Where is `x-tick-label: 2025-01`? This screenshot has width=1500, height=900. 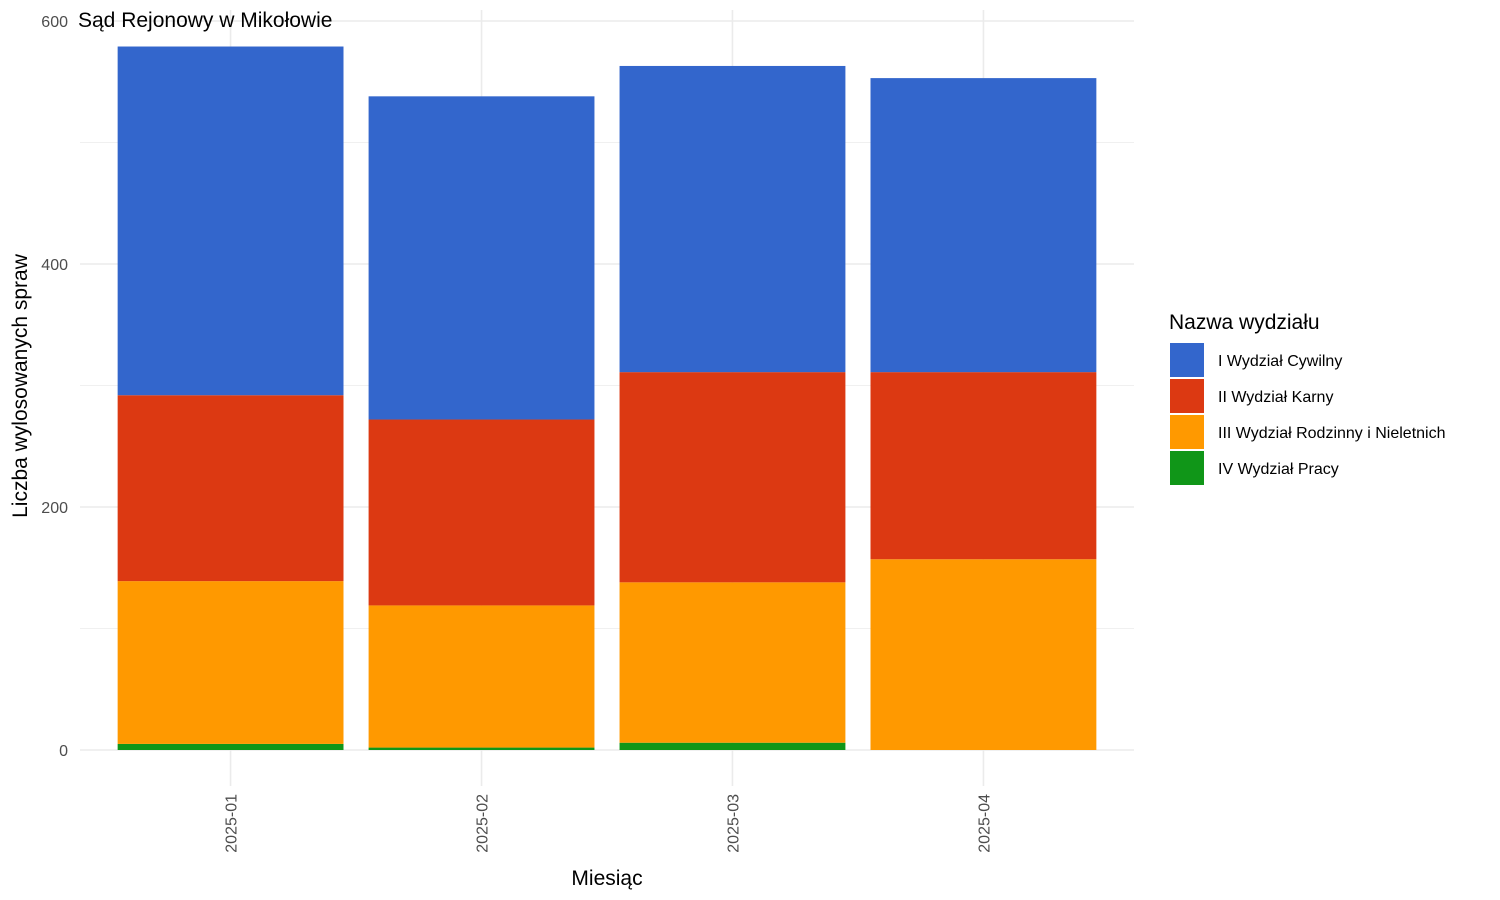
x-tick-label: 2025-01 is located at coordinates (232, 823).